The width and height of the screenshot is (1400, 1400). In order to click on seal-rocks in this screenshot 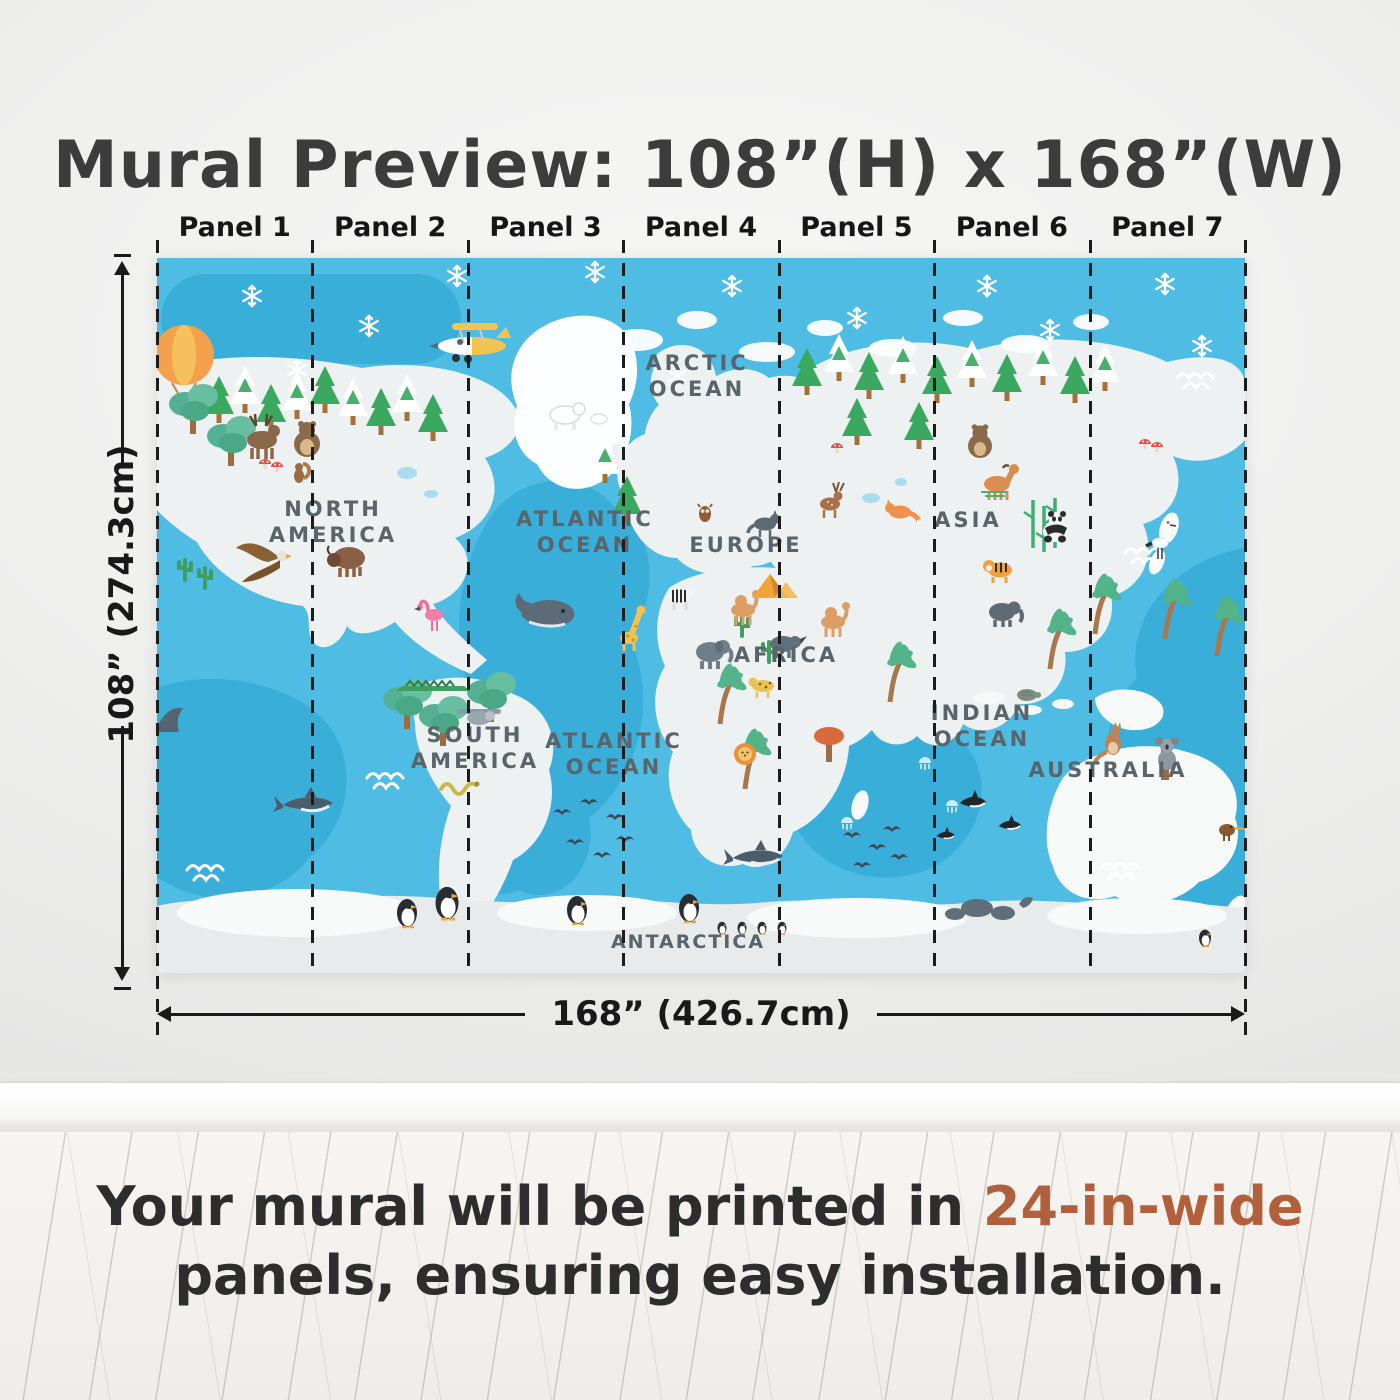, I will do `click(989, 908)`.